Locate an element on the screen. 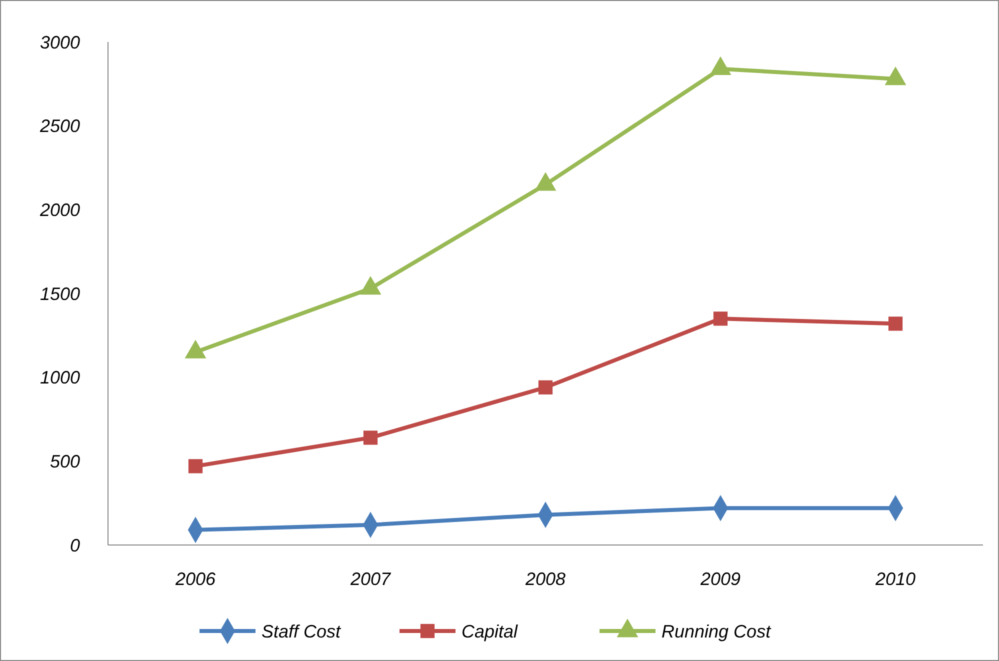  x-tick-label: 2008 is located at coordinates (545, 579).